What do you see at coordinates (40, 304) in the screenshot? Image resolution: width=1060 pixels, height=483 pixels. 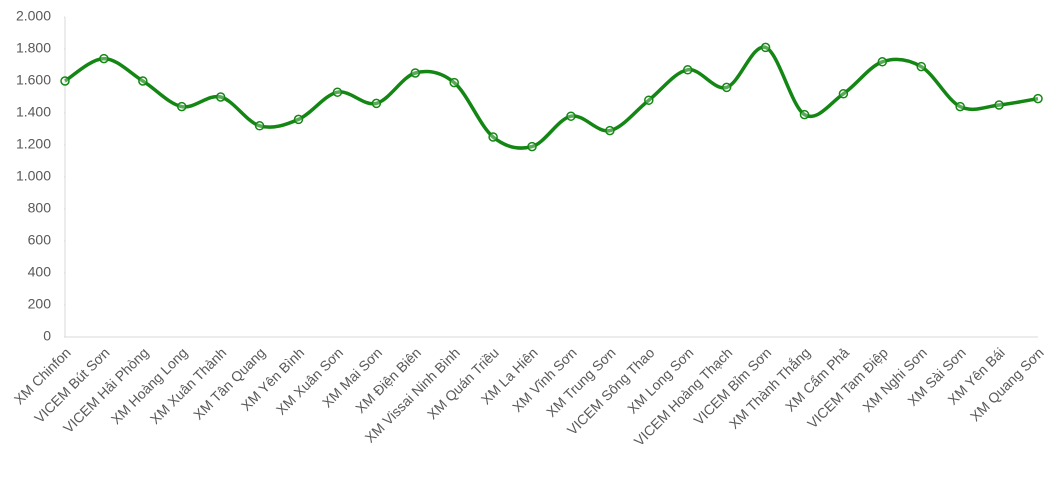 I see `y-tick-label: 200` at bounding box center [40, 304].